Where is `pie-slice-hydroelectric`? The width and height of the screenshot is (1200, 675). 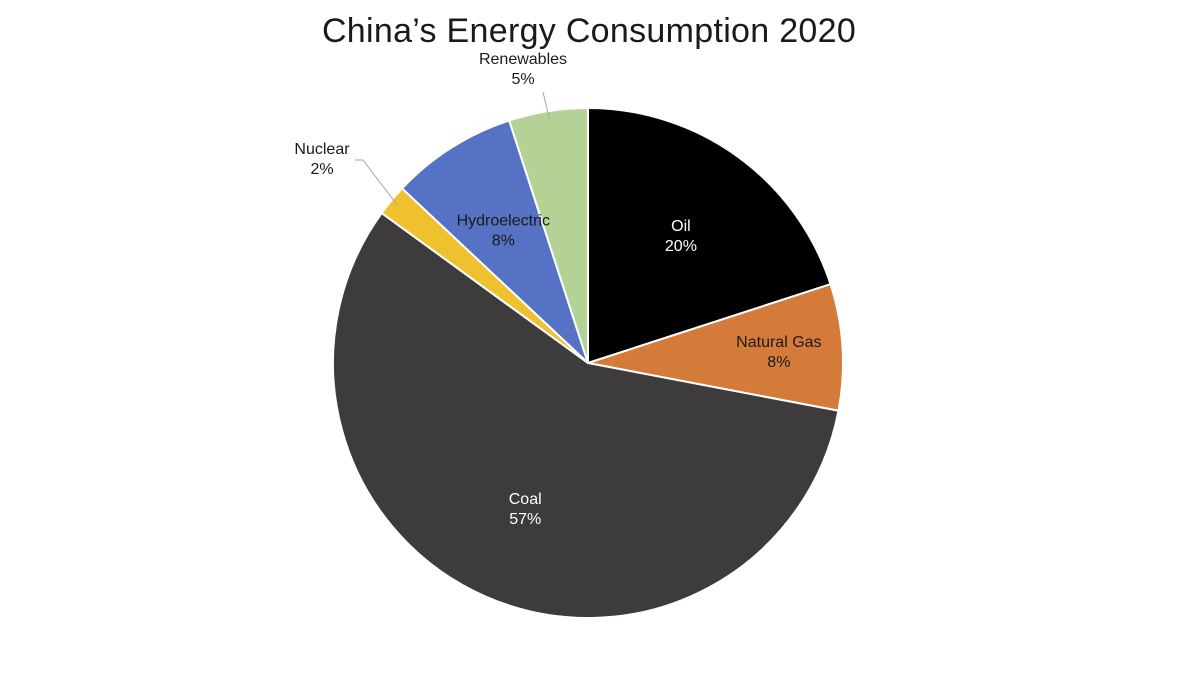 pie-slice-hydroelectric is located at coordinates (495, 241).